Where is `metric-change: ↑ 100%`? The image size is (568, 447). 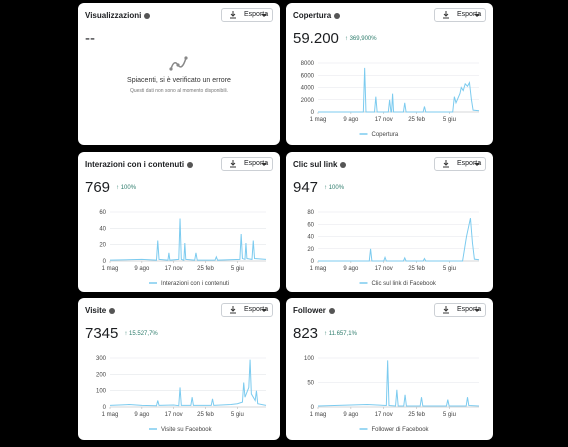 metric-change: ↑ 100% is located at coordinates (126, 188).